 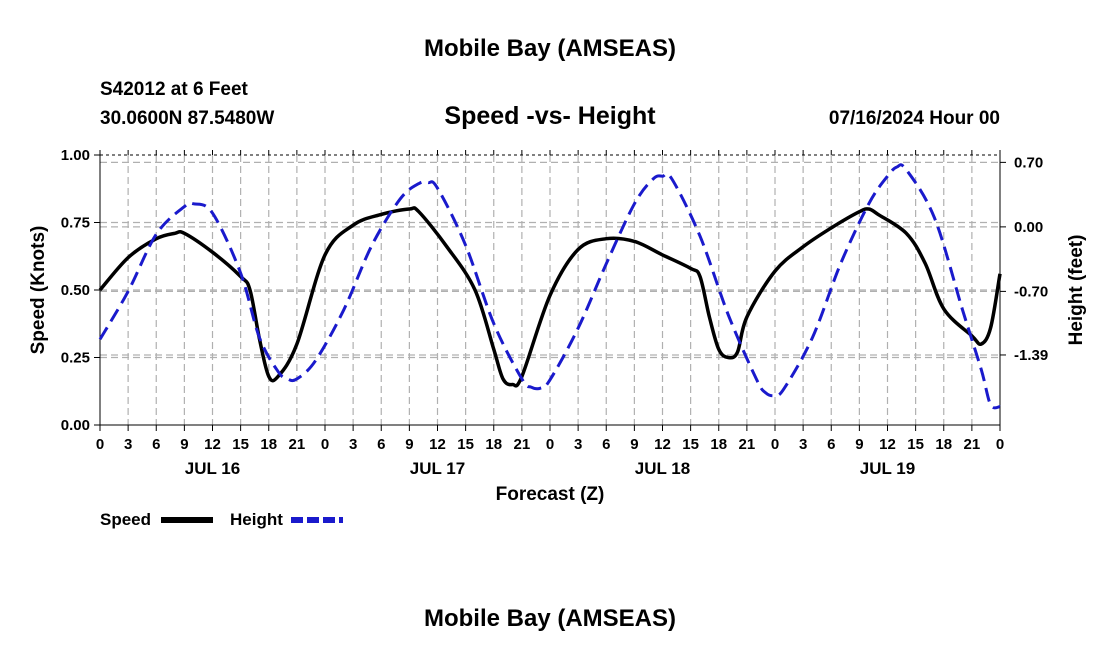 I want to click on y-left-tick-label: 0.00, so click(x=75, y=425).